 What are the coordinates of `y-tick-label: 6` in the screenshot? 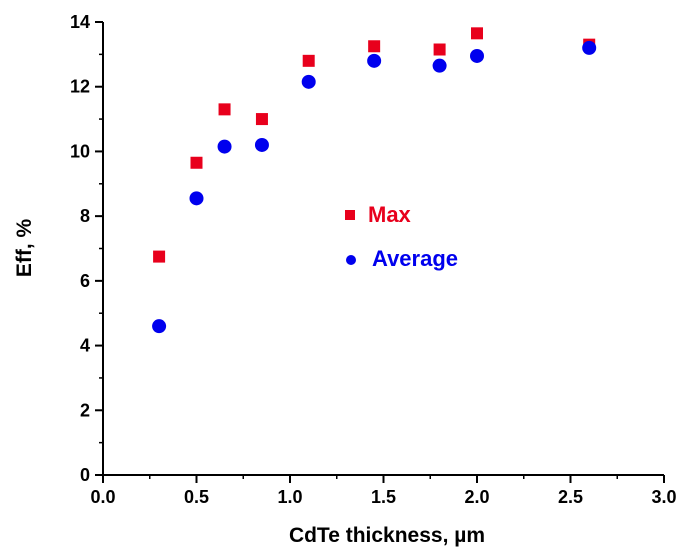 It's located at (85, 281).